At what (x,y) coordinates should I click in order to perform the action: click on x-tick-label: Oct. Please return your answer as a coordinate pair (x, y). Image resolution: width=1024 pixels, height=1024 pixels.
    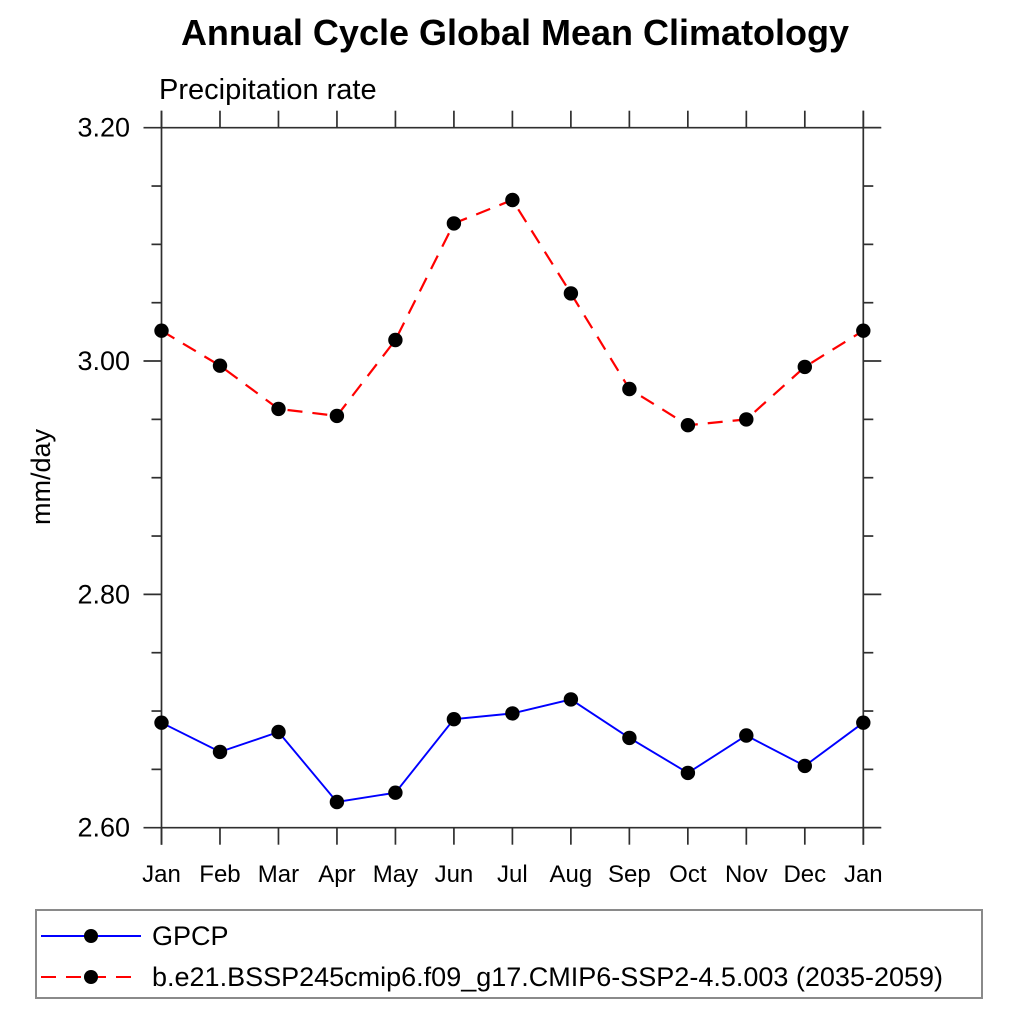
    Looking at the image, I should click on (688, 874).